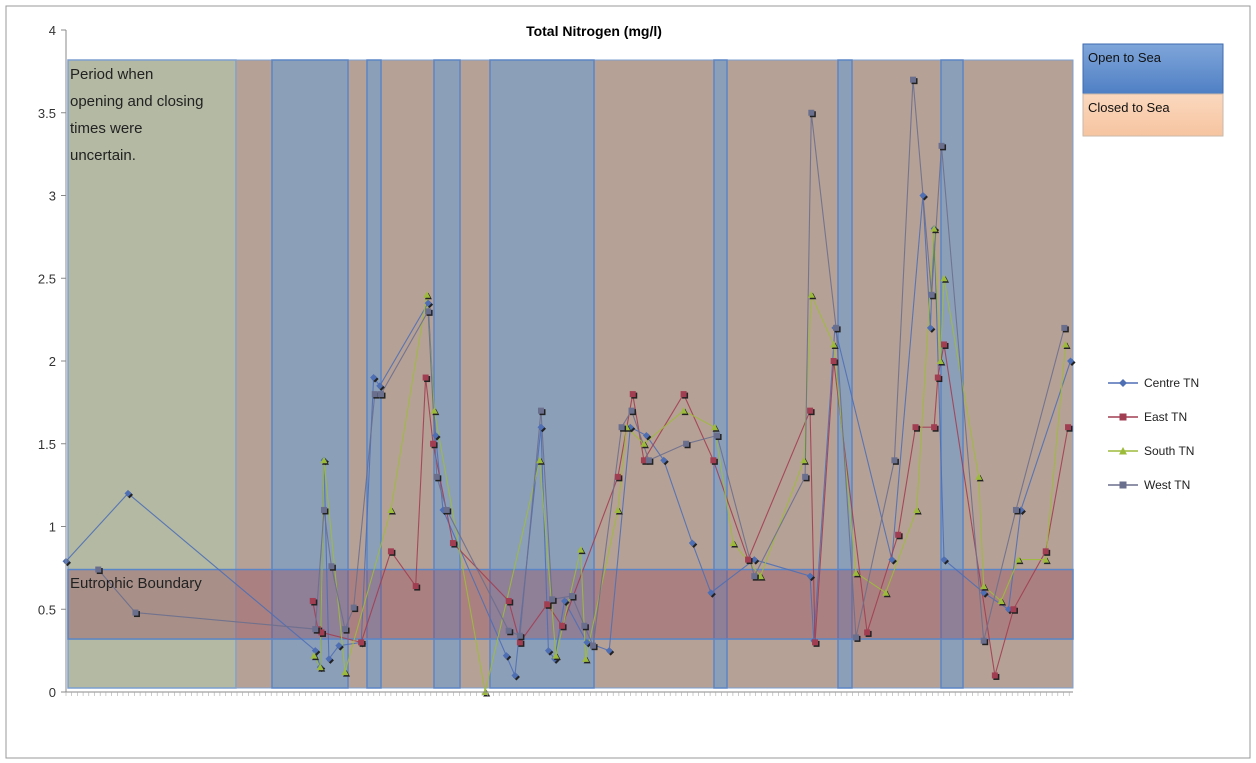  What do you see at coordinates (47, 444) in the screenshot?
I see `y-tick-label: 1.5` at bounding box center [47, 444].